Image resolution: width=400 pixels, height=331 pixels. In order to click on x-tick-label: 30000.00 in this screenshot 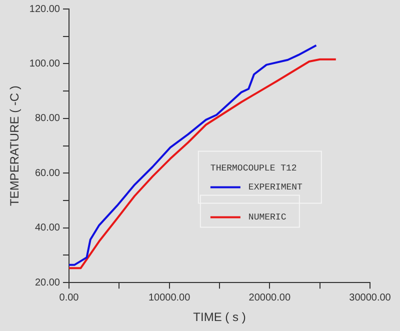, I will do `click(370, 298)`.